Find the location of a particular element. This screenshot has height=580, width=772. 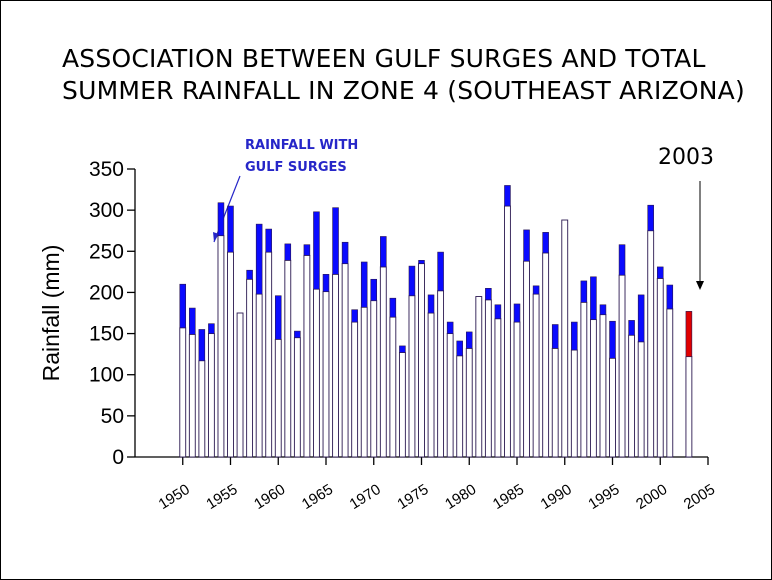

bar-base-1986 is located at coordinates (526, 359).